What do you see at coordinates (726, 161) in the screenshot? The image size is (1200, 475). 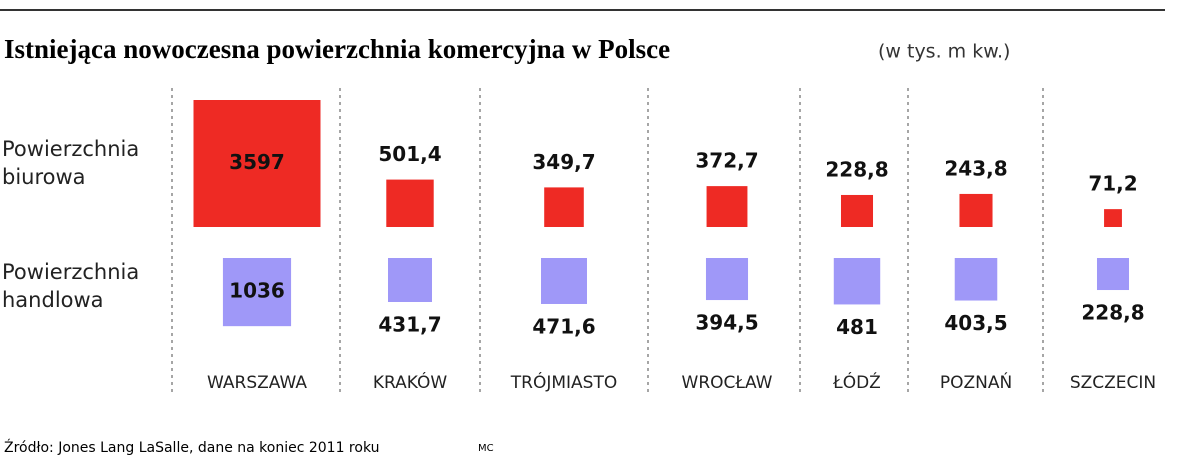 I see `value-label: 372,7` at bounding box center [726, 161].